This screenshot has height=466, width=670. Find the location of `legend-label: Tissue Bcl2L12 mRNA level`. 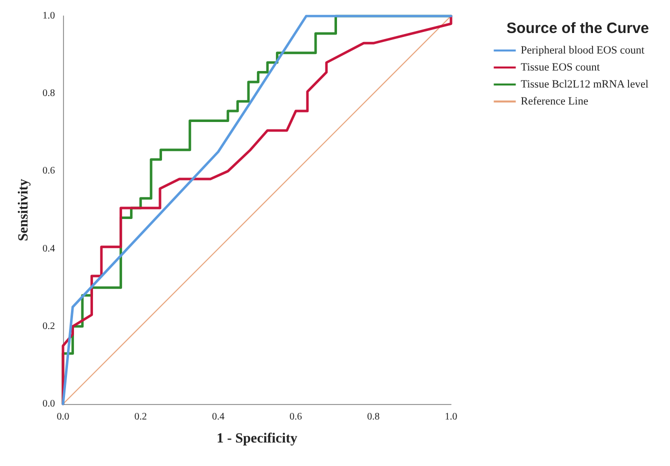

legend-label: Tissue Bcl2L12 mRNA level is located at coordinates (584, 84).